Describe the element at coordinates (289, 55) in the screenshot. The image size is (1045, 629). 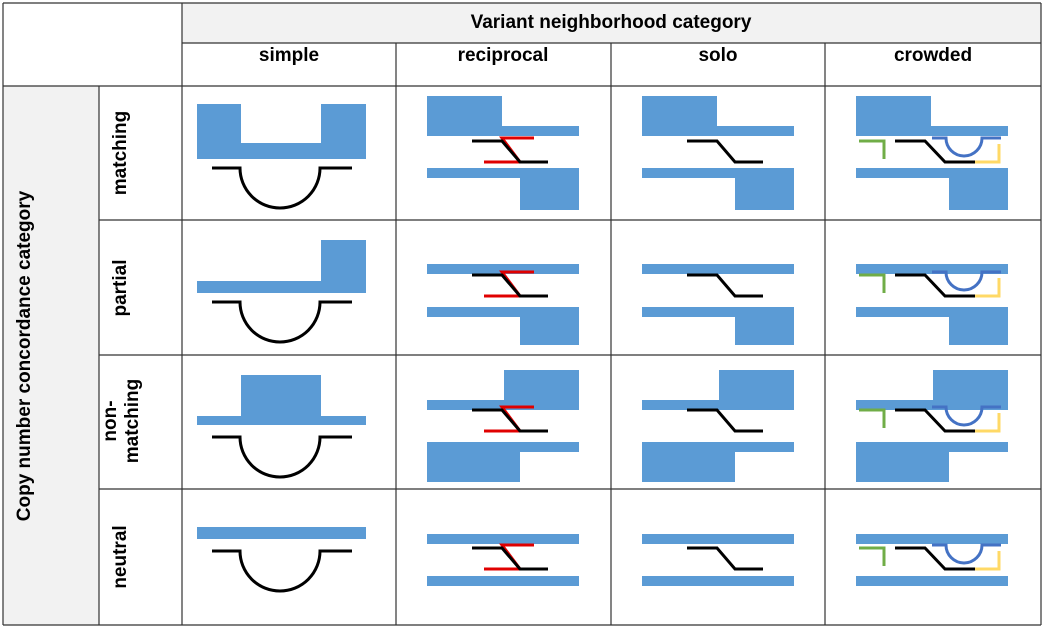
I see `col-header-simple: simple` at that location.